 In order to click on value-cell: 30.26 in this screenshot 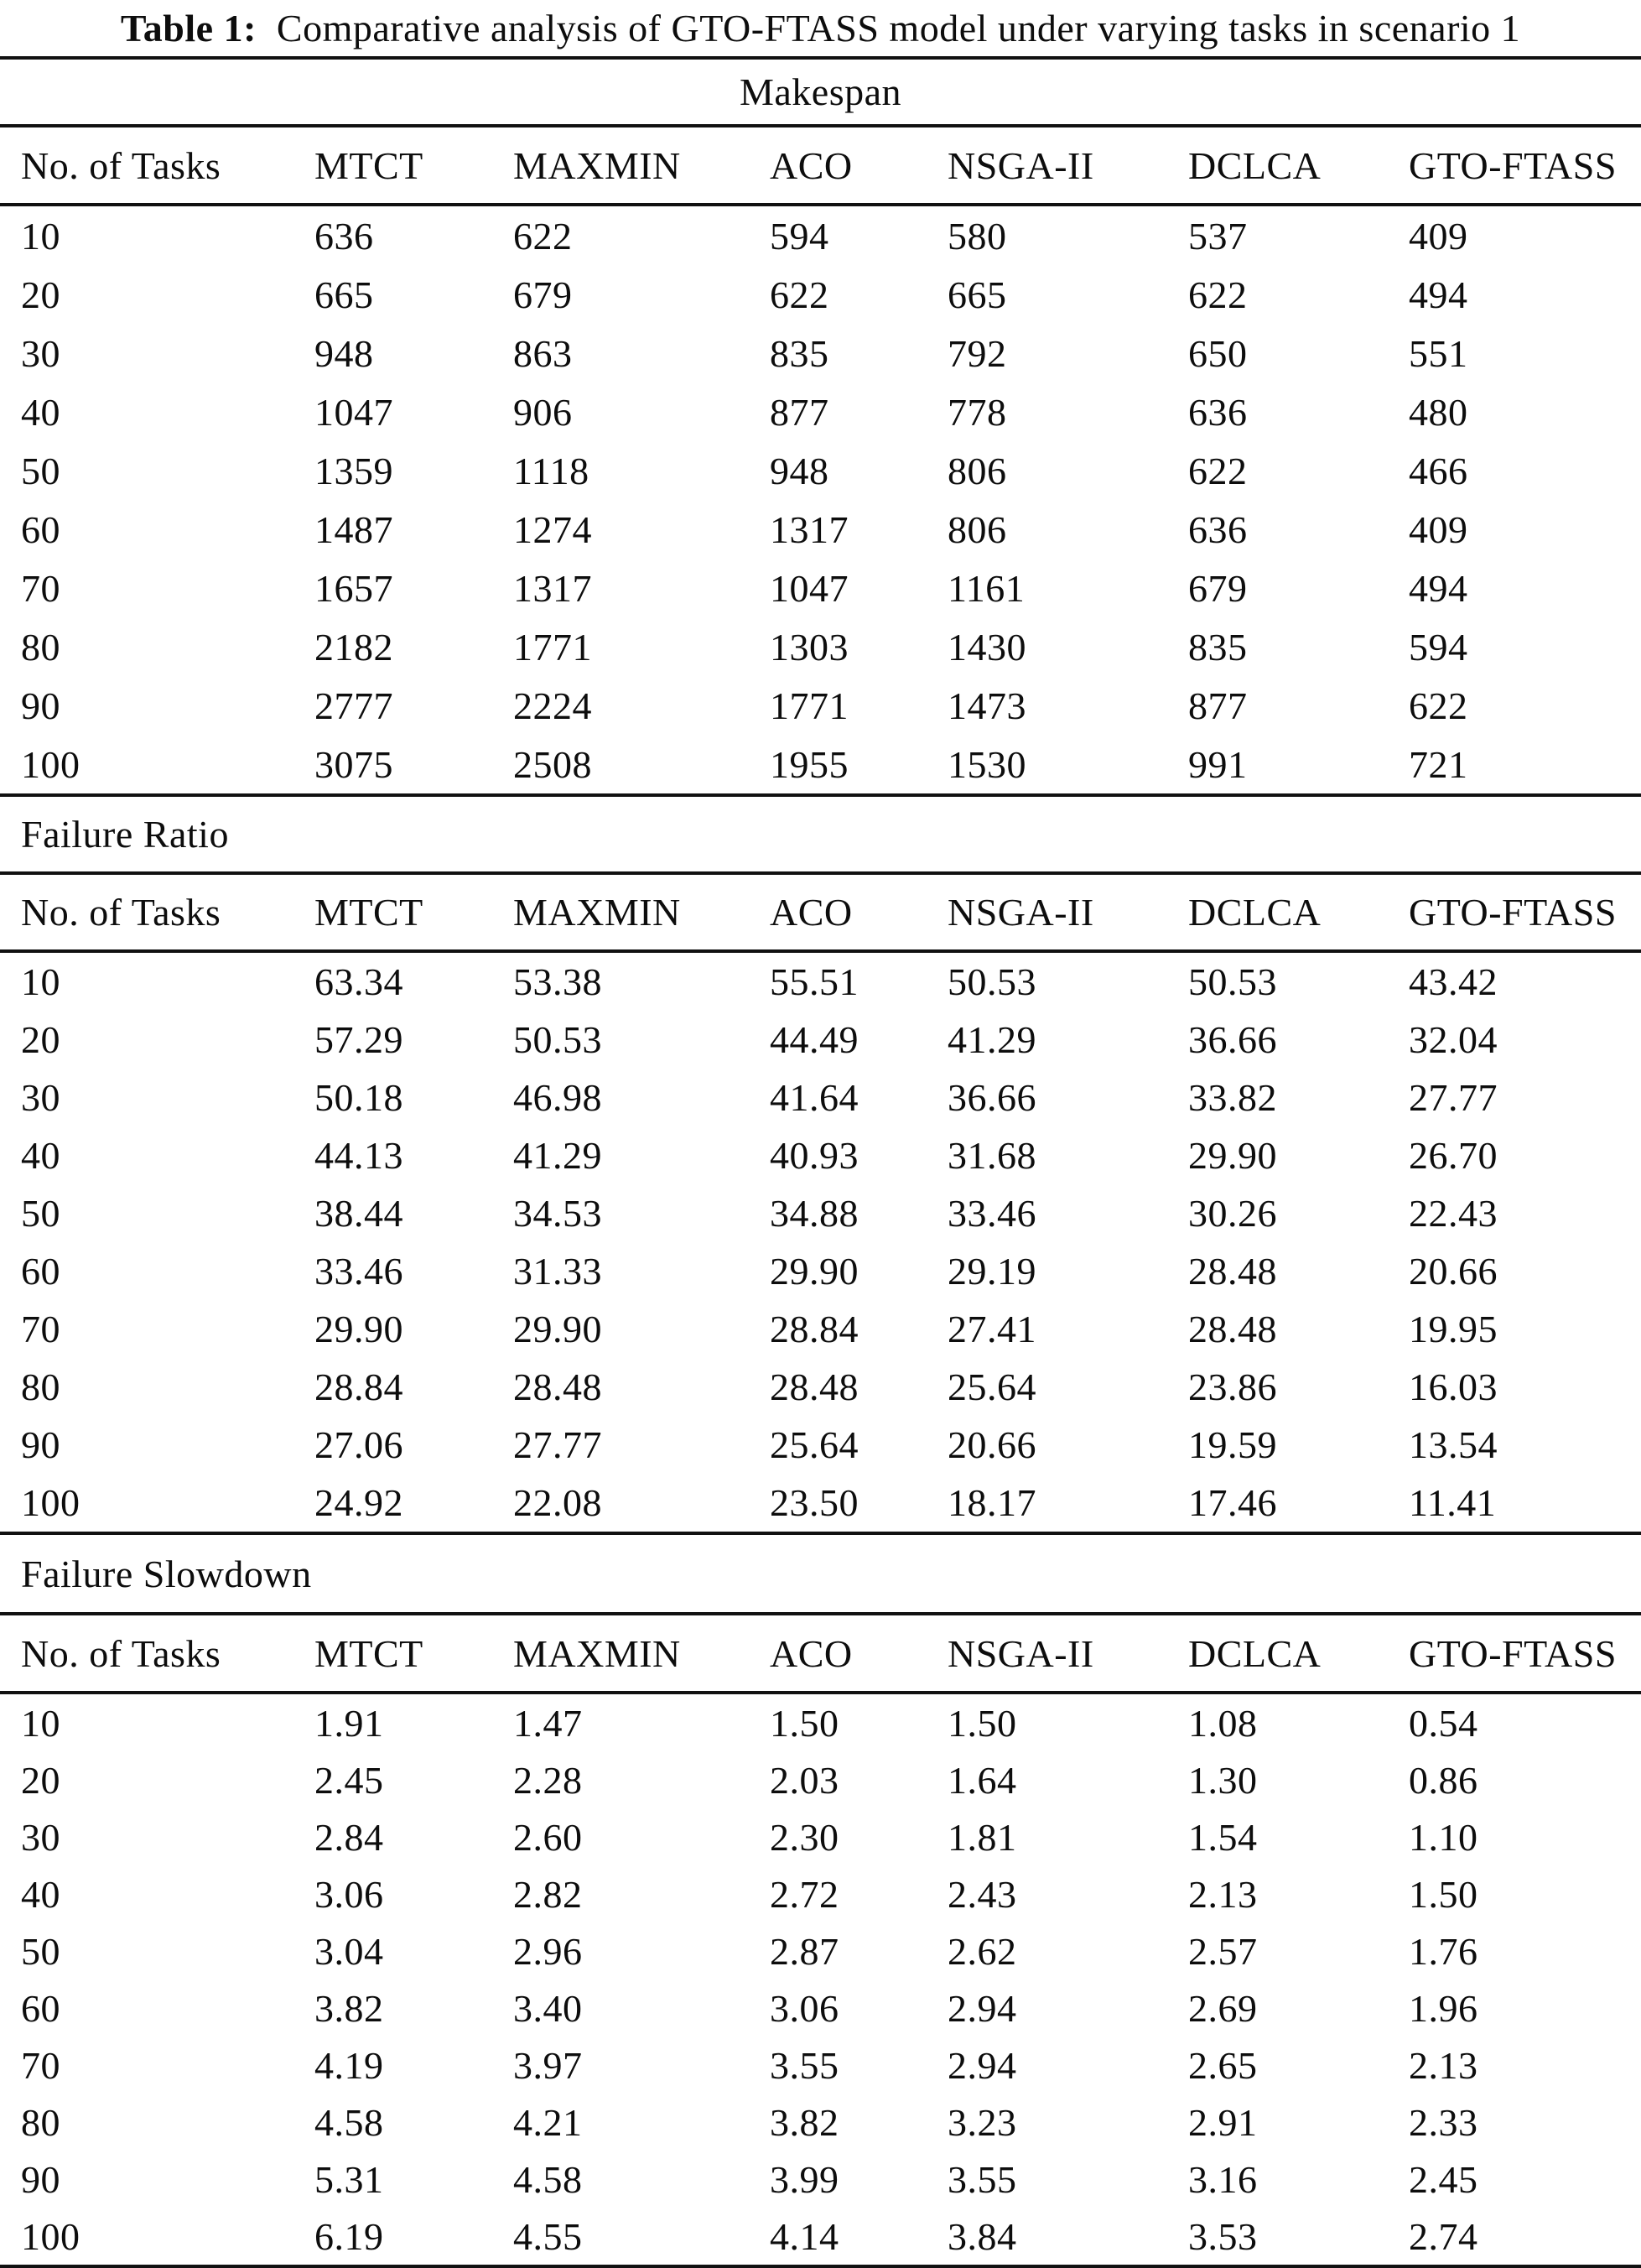, I will do `click(1232, 1213)`.